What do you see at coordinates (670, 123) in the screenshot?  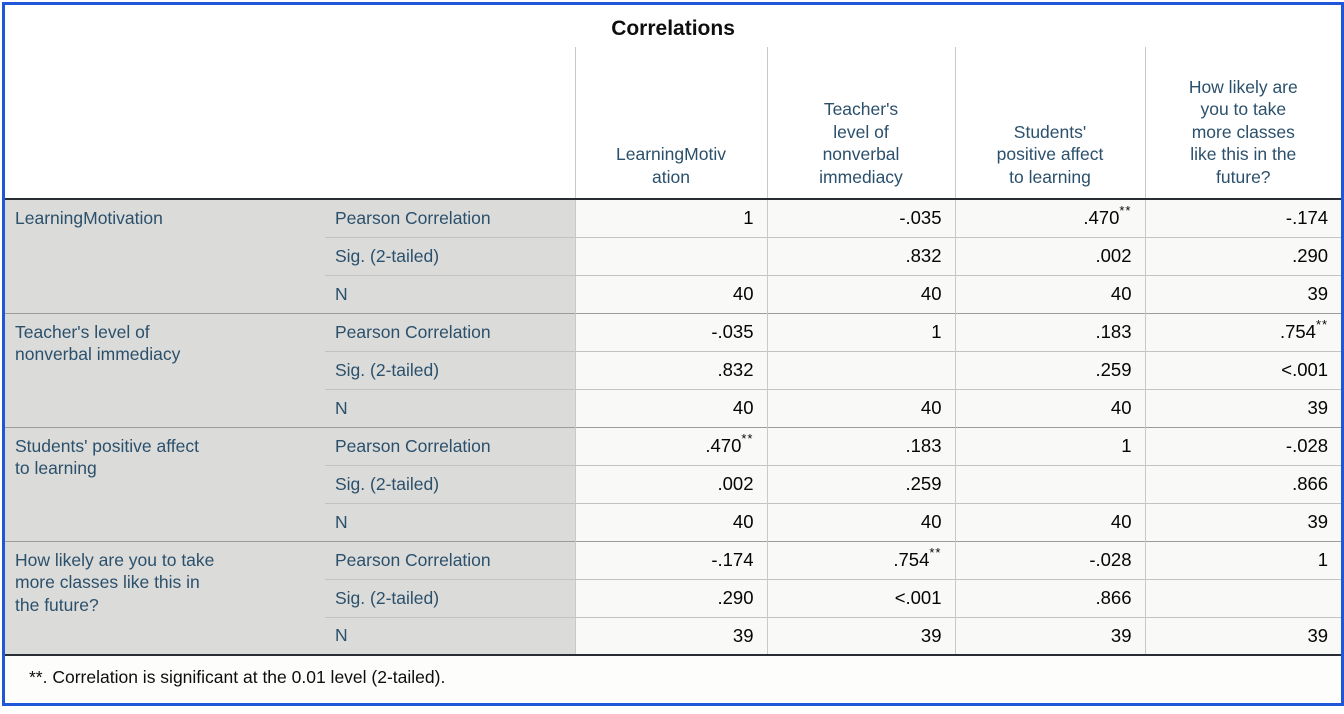 I see `column-header-learningmotivation: LearningMotiv ation` at bounding box center [670, 123].